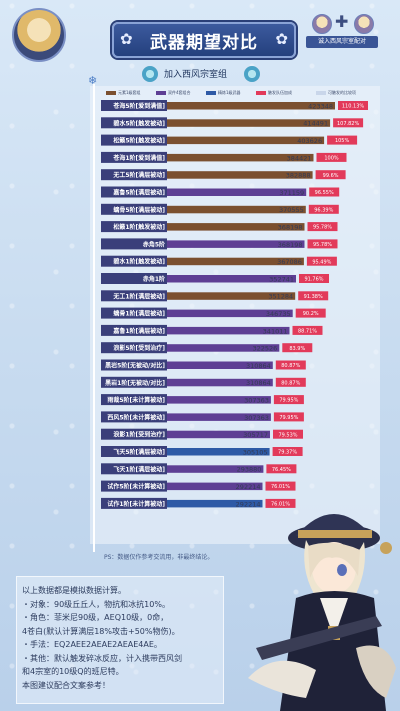 The height and width of the screenshot is (711, 400). Describe the element at coordinates (138, 193) in the screenshot. I see `category-label: 嘉鲁5阶[满层被动]` at that location.